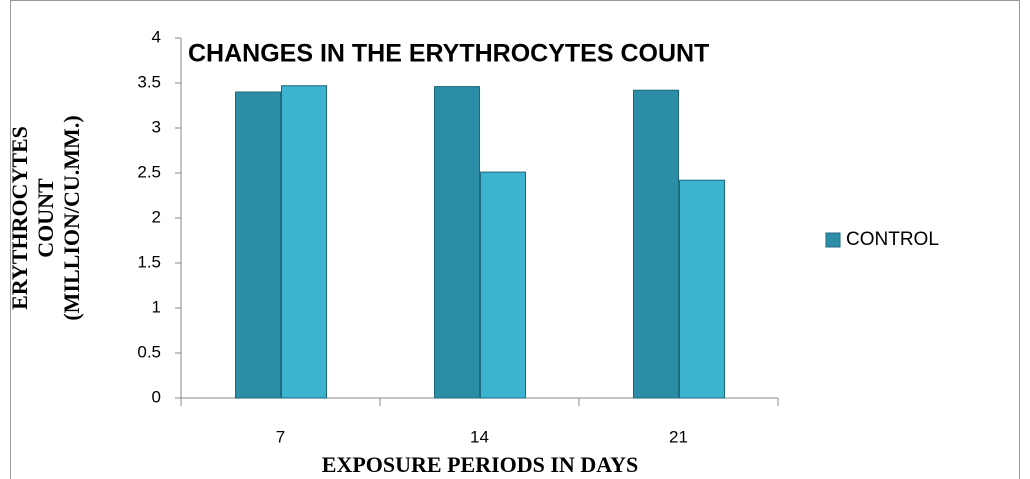  I want to click on x-tick-label: 21, so click(678, 436).